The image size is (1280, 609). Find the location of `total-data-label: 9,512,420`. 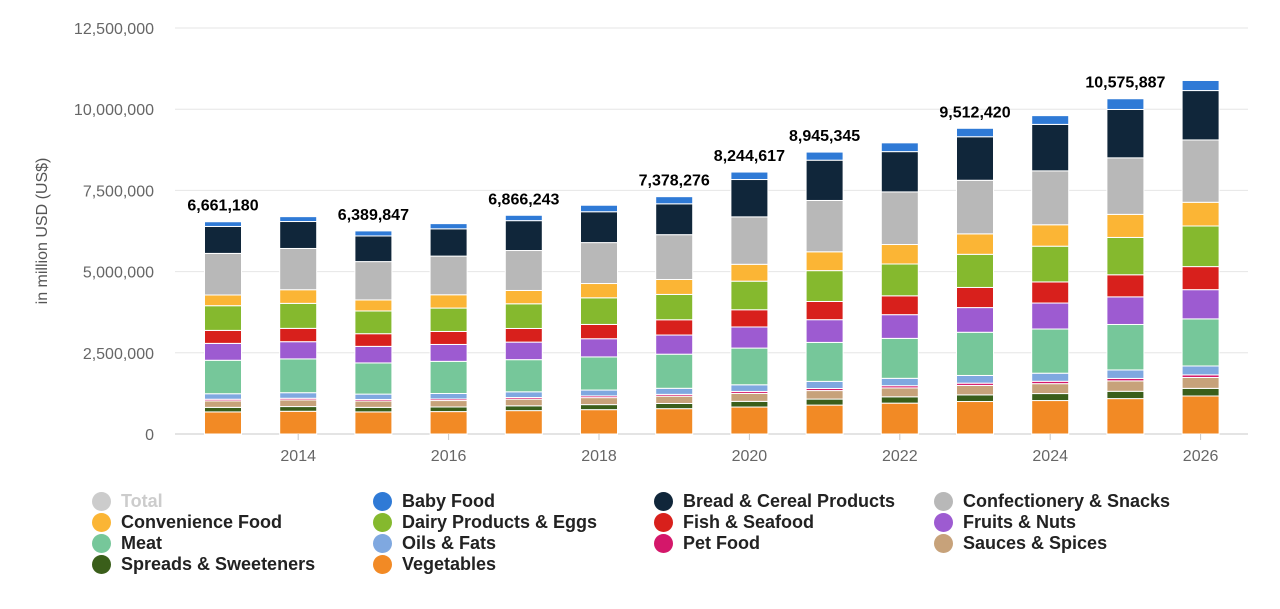

total-data-label: 9,512,420 is located at coordinates (974, 112).